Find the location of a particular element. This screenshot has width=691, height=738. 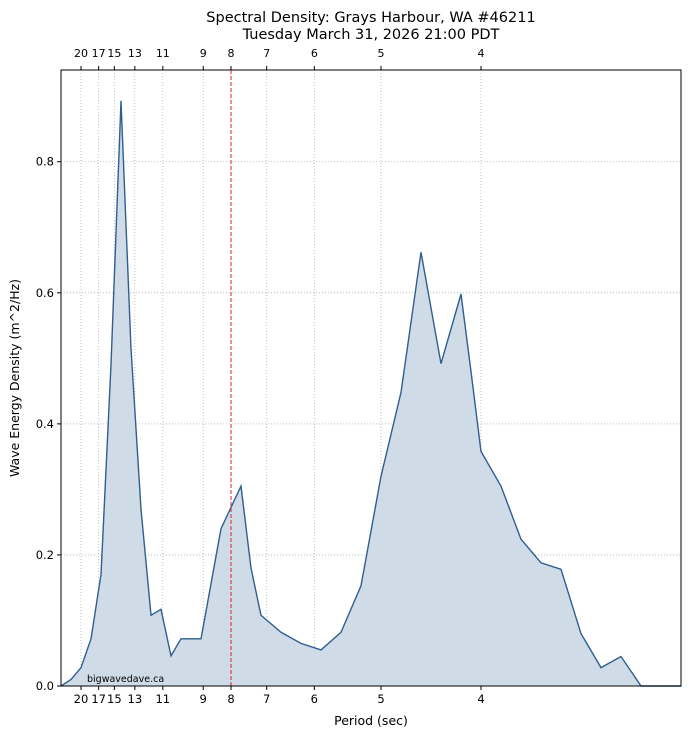

x-tick-label: 15 is located at coordinates (114, 699).